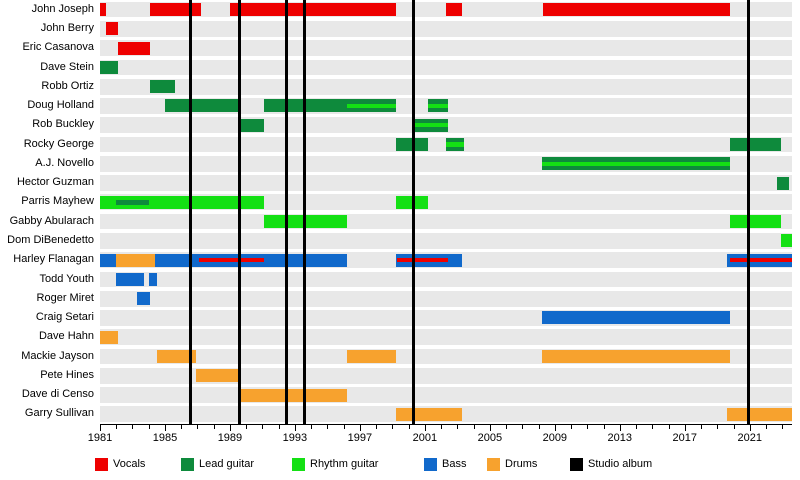 The image size is (800, 480). What do you see at coordinates (360, 438) in the screenshot?
I see `x-axis-tick-label: 1997` at bounding box center [360, 438].